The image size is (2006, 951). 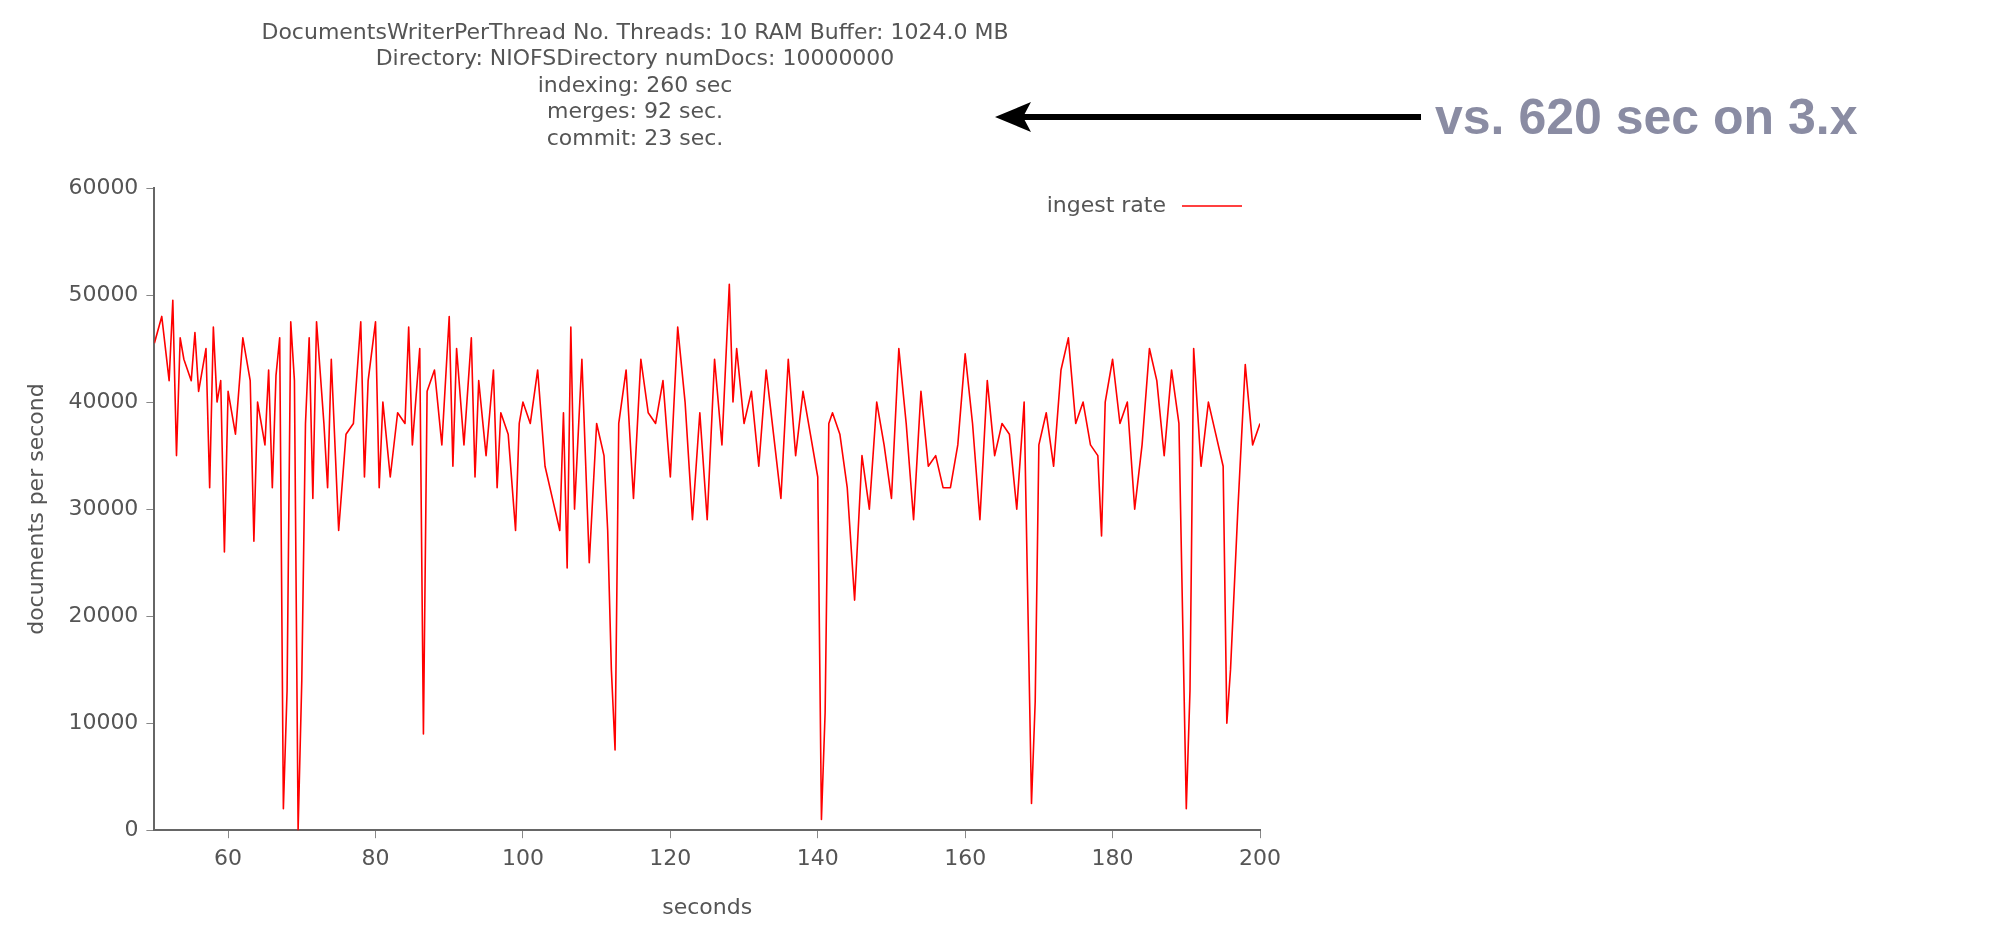 What do you see at coordinates (35, 509) in the screenshot?
I see `y-axis-title: documents per second` at bounding box center [35, 509].